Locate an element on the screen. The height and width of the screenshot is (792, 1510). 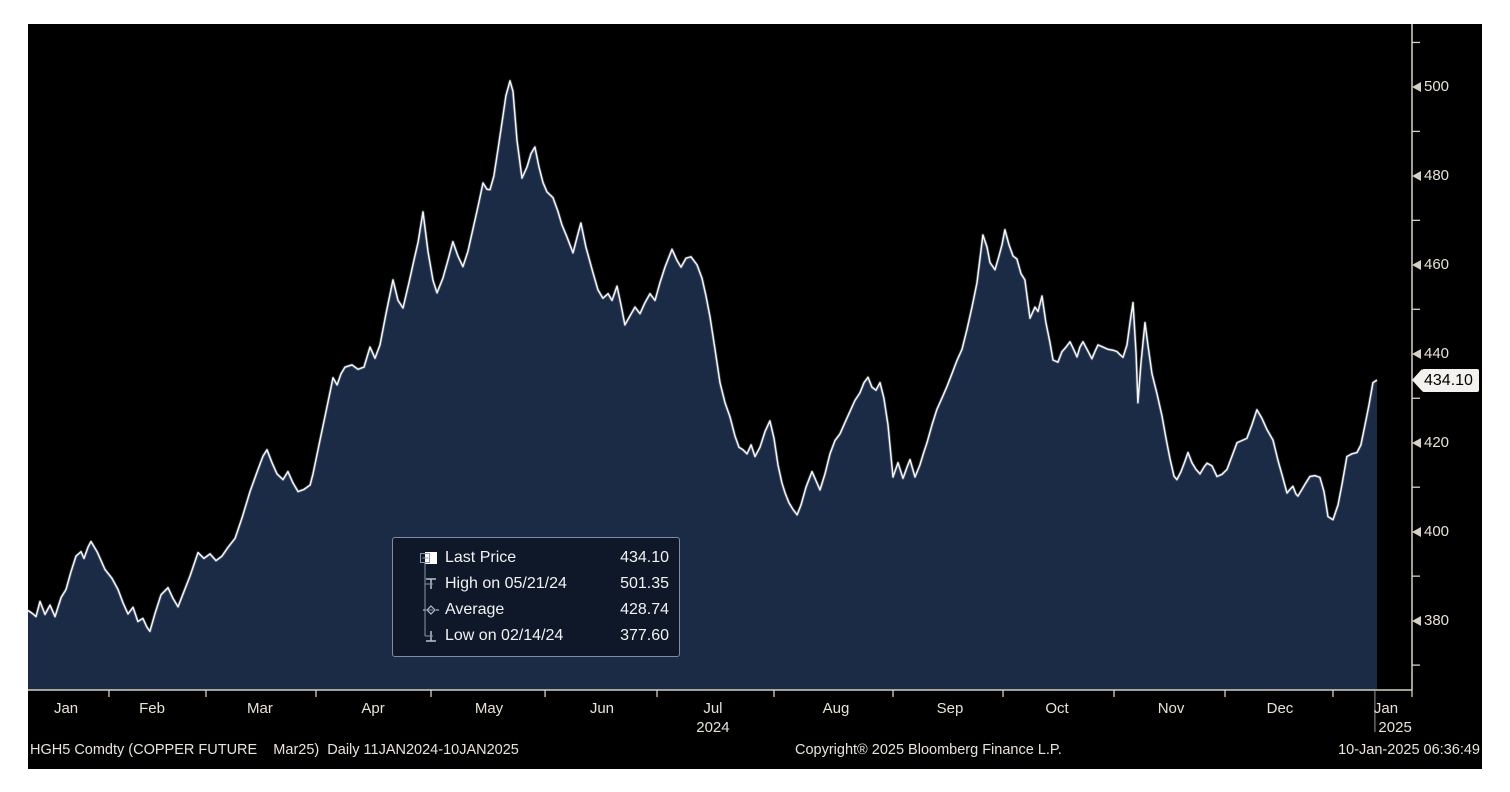
legend-row-high: High on 05/21/24 501.35 is located at coordinates (545, 584).